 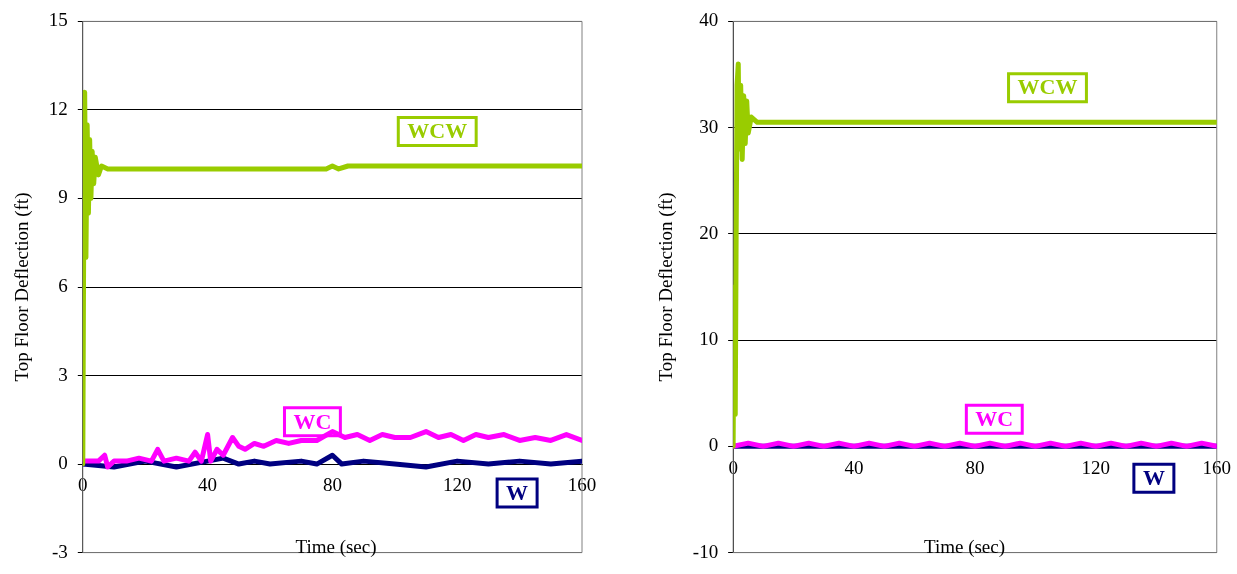 I want to click on y-tick-label: 30, so click(x=709, y=126).